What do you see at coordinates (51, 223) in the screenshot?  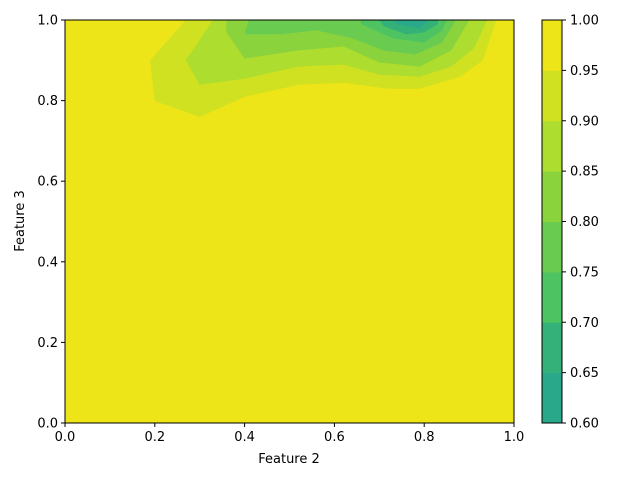 I see `y-axis-ticks: 0.0 0.2 0.4 0.6 0.8 1.0` at bounding box center [51, 223].